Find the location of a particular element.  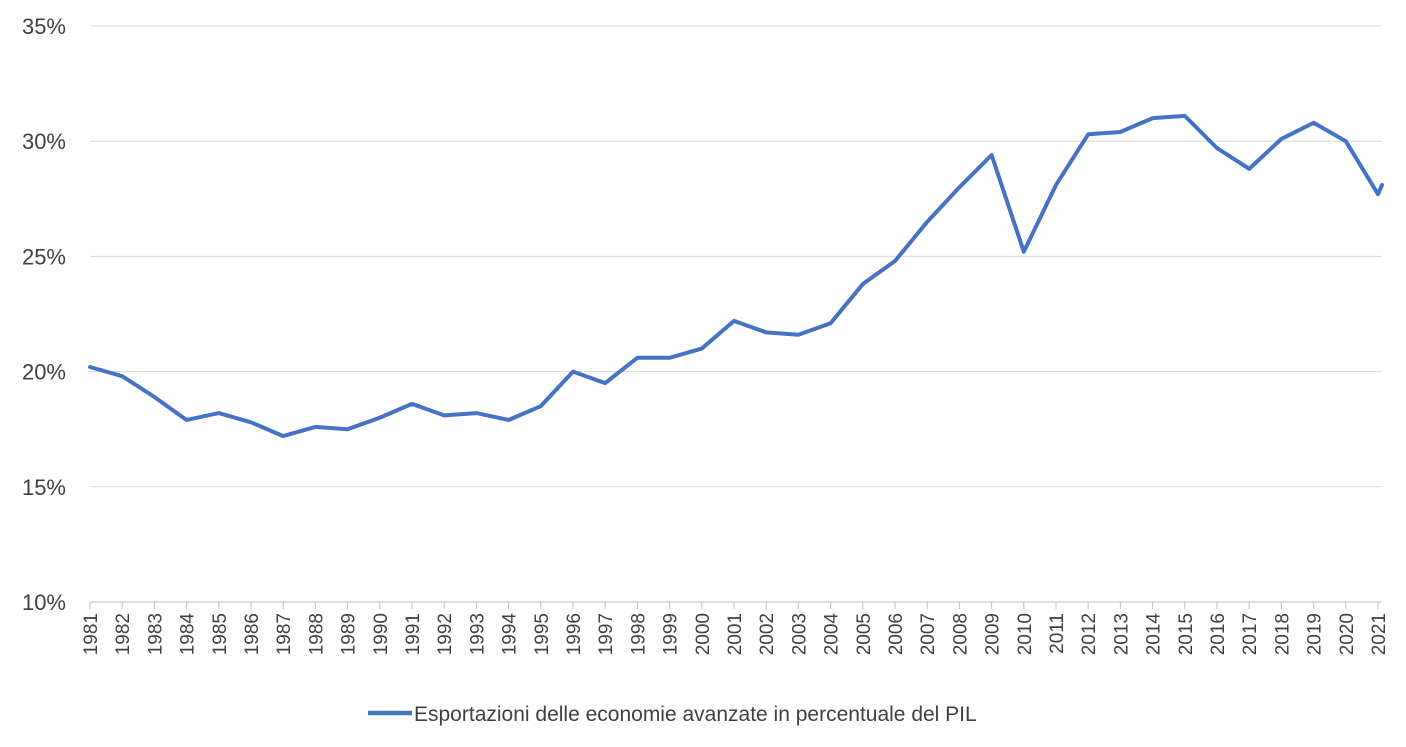

x-tick-label: 1984 is located at coordinates (188, 634).